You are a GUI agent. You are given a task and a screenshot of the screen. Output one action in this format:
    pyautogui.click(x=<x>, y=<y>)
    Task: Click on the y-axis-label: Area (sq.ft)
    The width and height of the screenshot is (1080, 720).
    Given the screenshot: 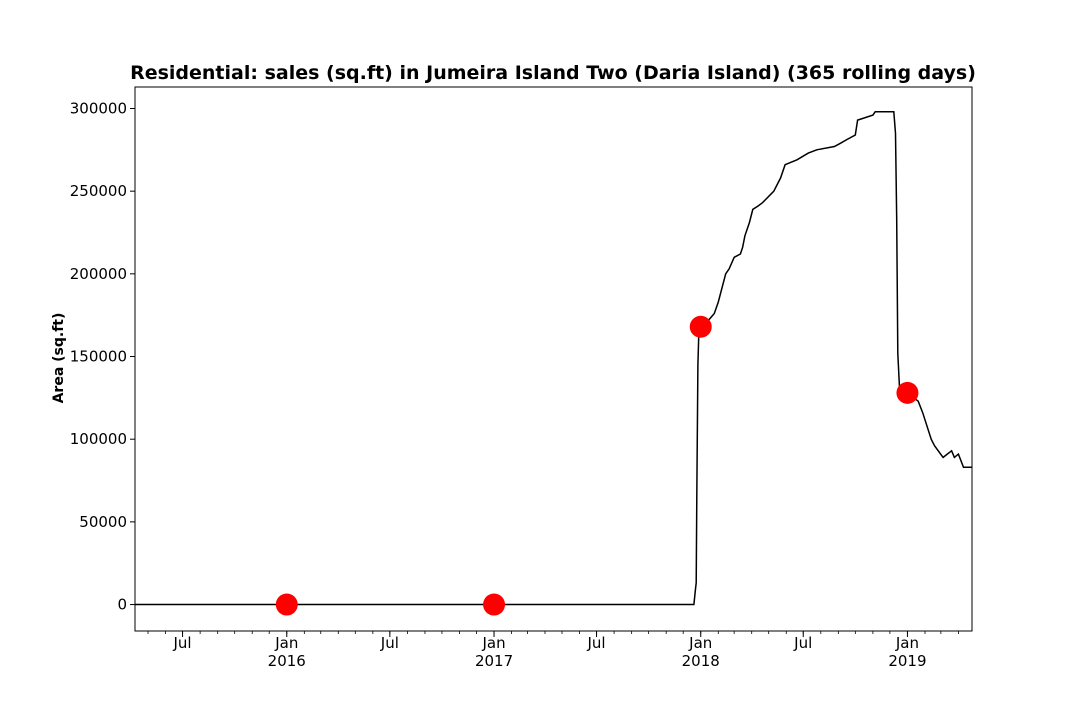 What is the action you would take?
    pyautogui.click(x=59, y=358)
    